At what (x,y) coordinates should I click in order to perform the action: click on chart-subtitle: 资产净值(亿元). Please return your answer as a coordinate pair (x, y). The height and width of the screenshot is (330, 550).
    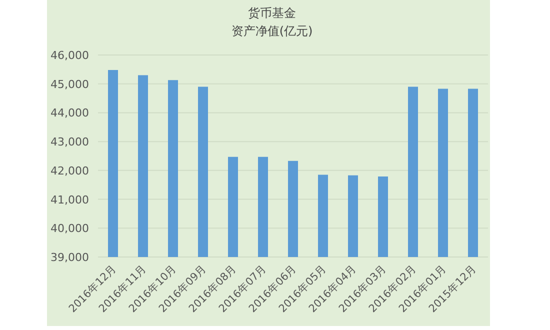
    Looking at the image, I should click on (272, 31).